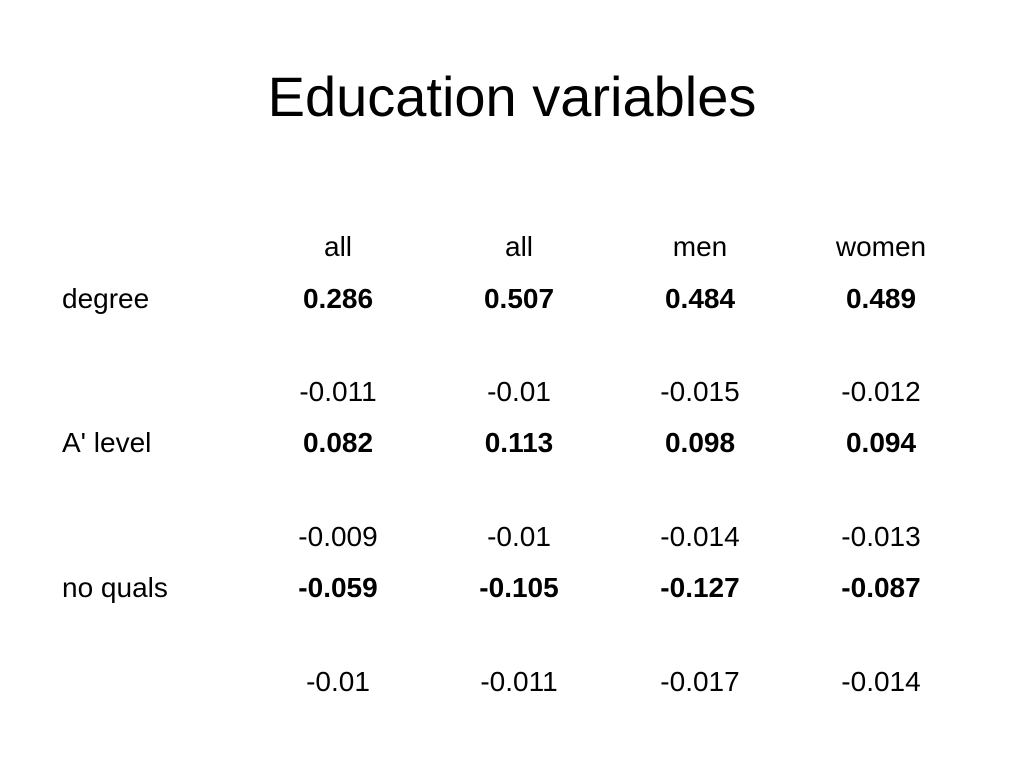 This screenshot has width=1024, height=768. Describe the element at coordinates (519, 587) in the screenshot. I see `coefficient-cell: -0.105` at that location.